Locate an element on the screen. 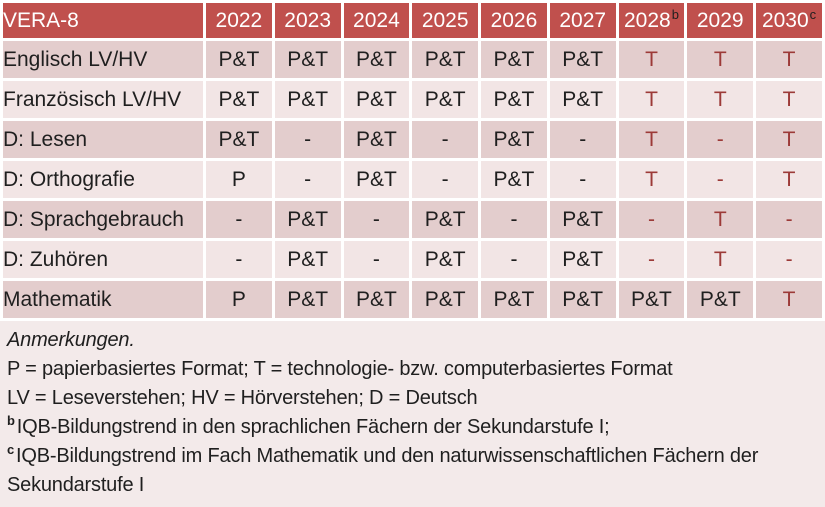 Image resolution: width=825 pixels, height=507 pixels. notes-title: Anmerkungen. is located at coordinates (71, 340).